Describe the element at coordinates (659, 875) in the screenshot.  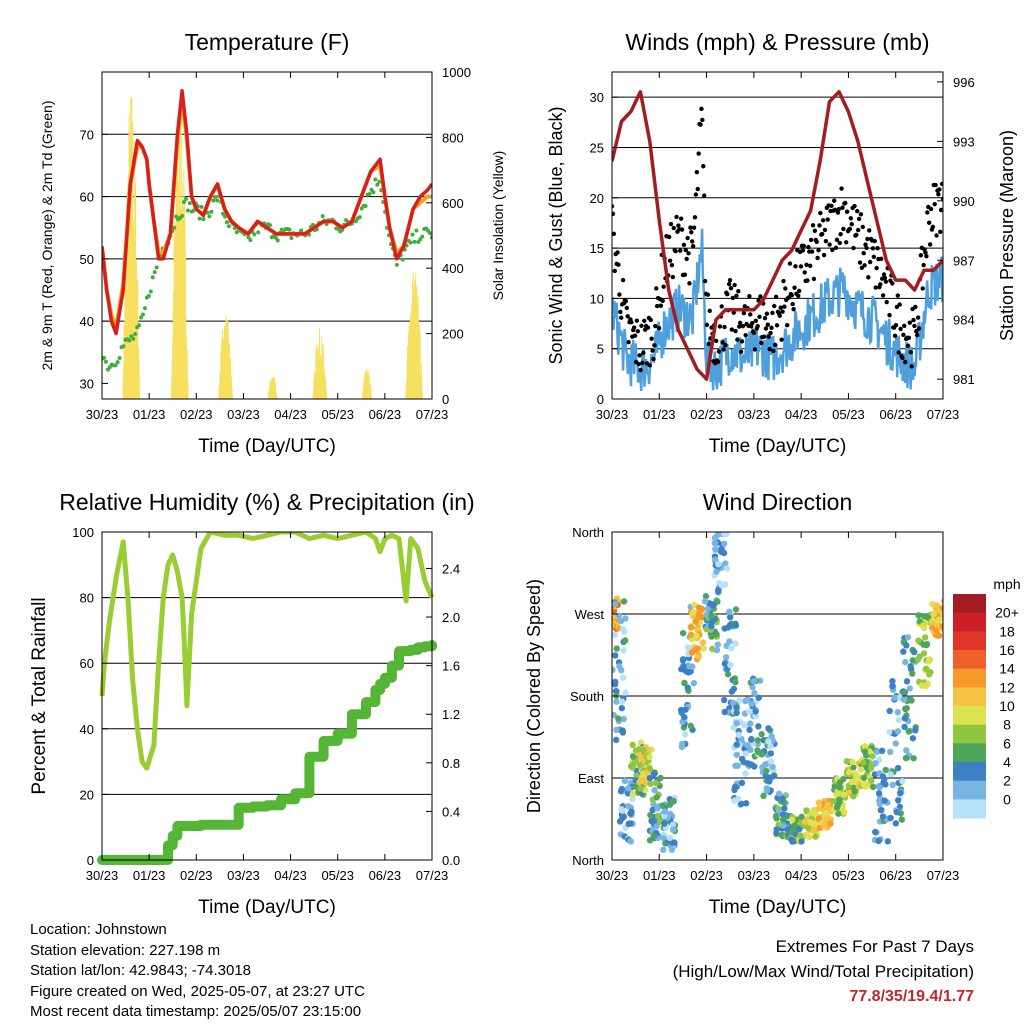
I see `x-tick-label: 01/23` at that location.